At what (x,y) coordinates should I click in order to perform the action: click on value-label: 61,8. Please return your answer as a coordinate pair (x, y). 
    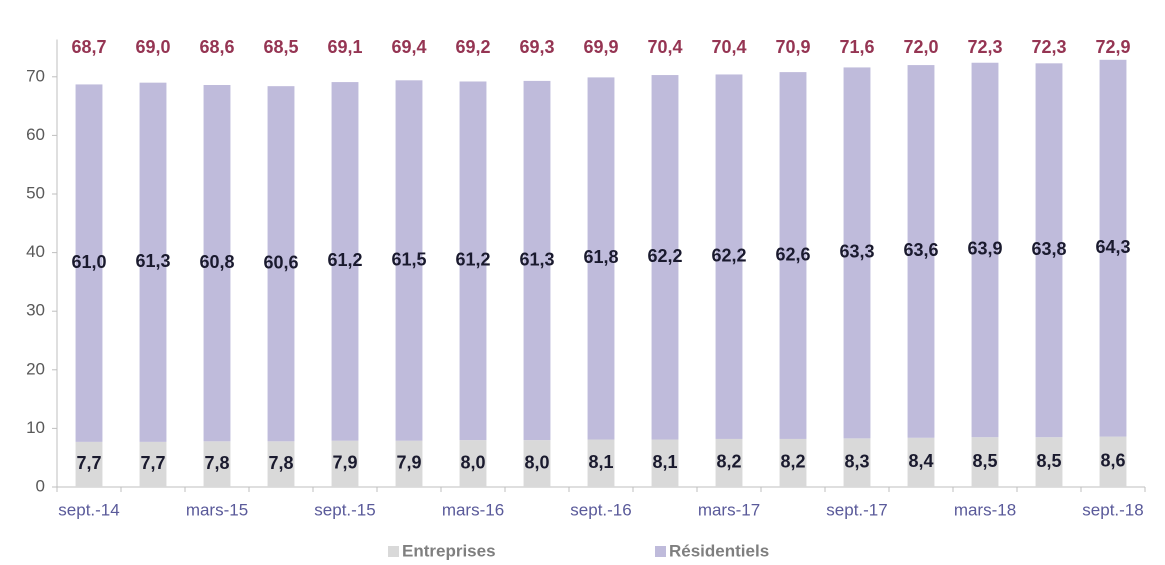
    Looking at the image, I should click on (600, 257).